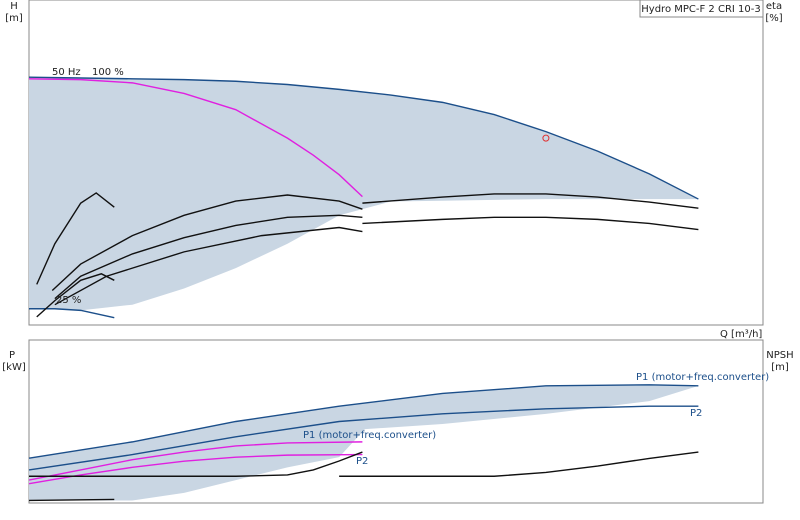  I want to click on y-axis-label: P, so click(12, 355).